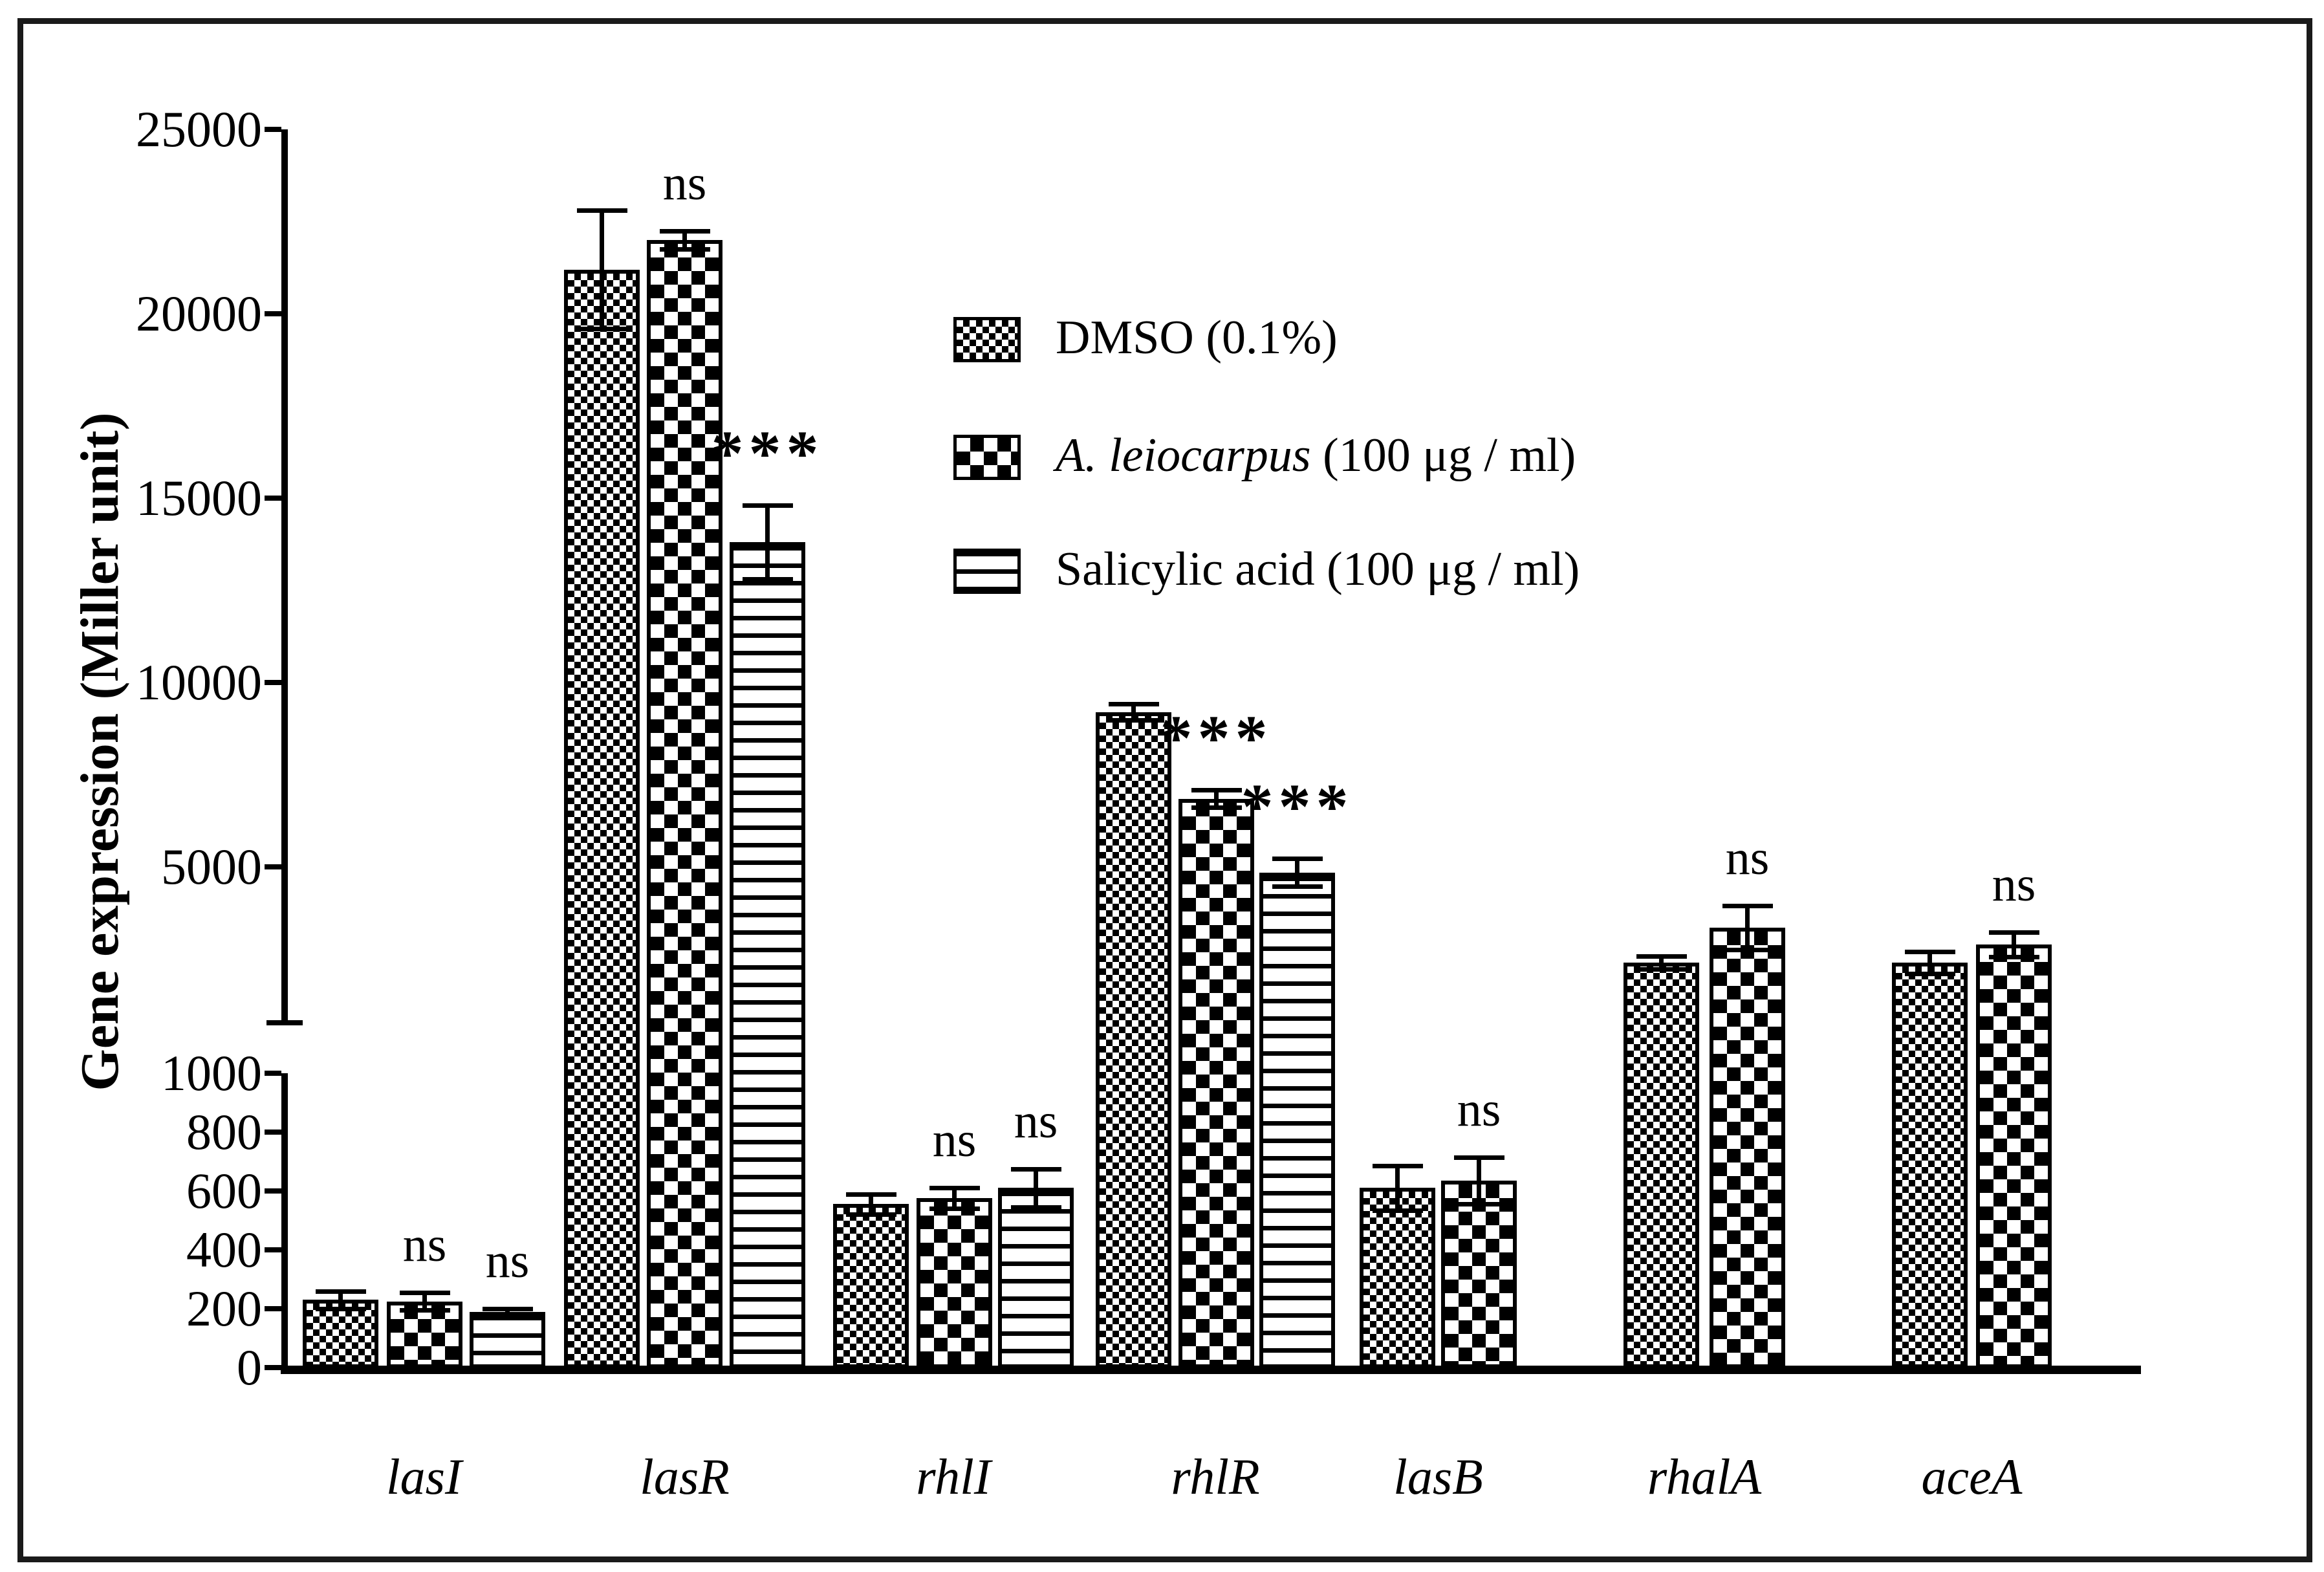 This screenshot has width=2324, height=1572. Describe the element at coordinates (1297, 872) in the screenshot. I see `error-bar-rhlR-series3` at that location.